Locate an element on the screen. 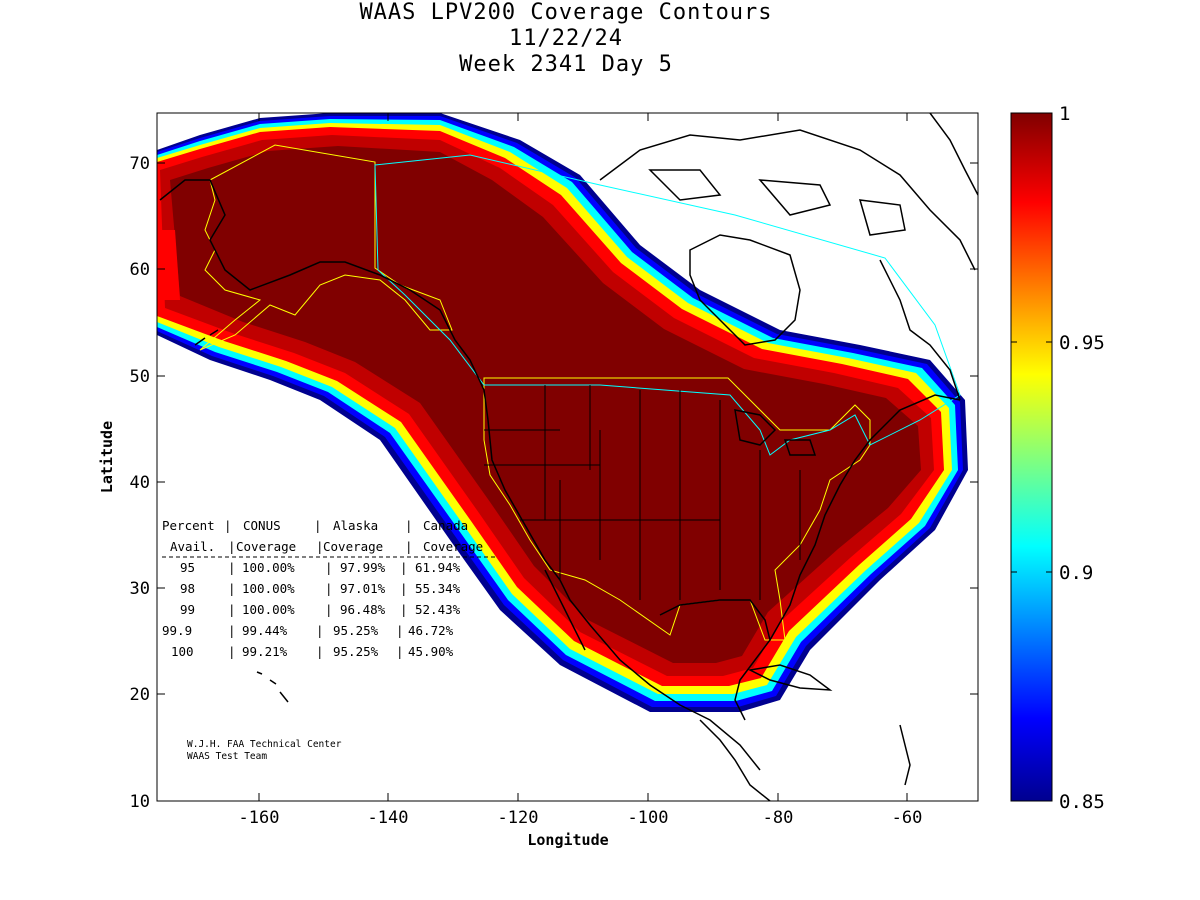  antilles is located at coordinates (905, 755).